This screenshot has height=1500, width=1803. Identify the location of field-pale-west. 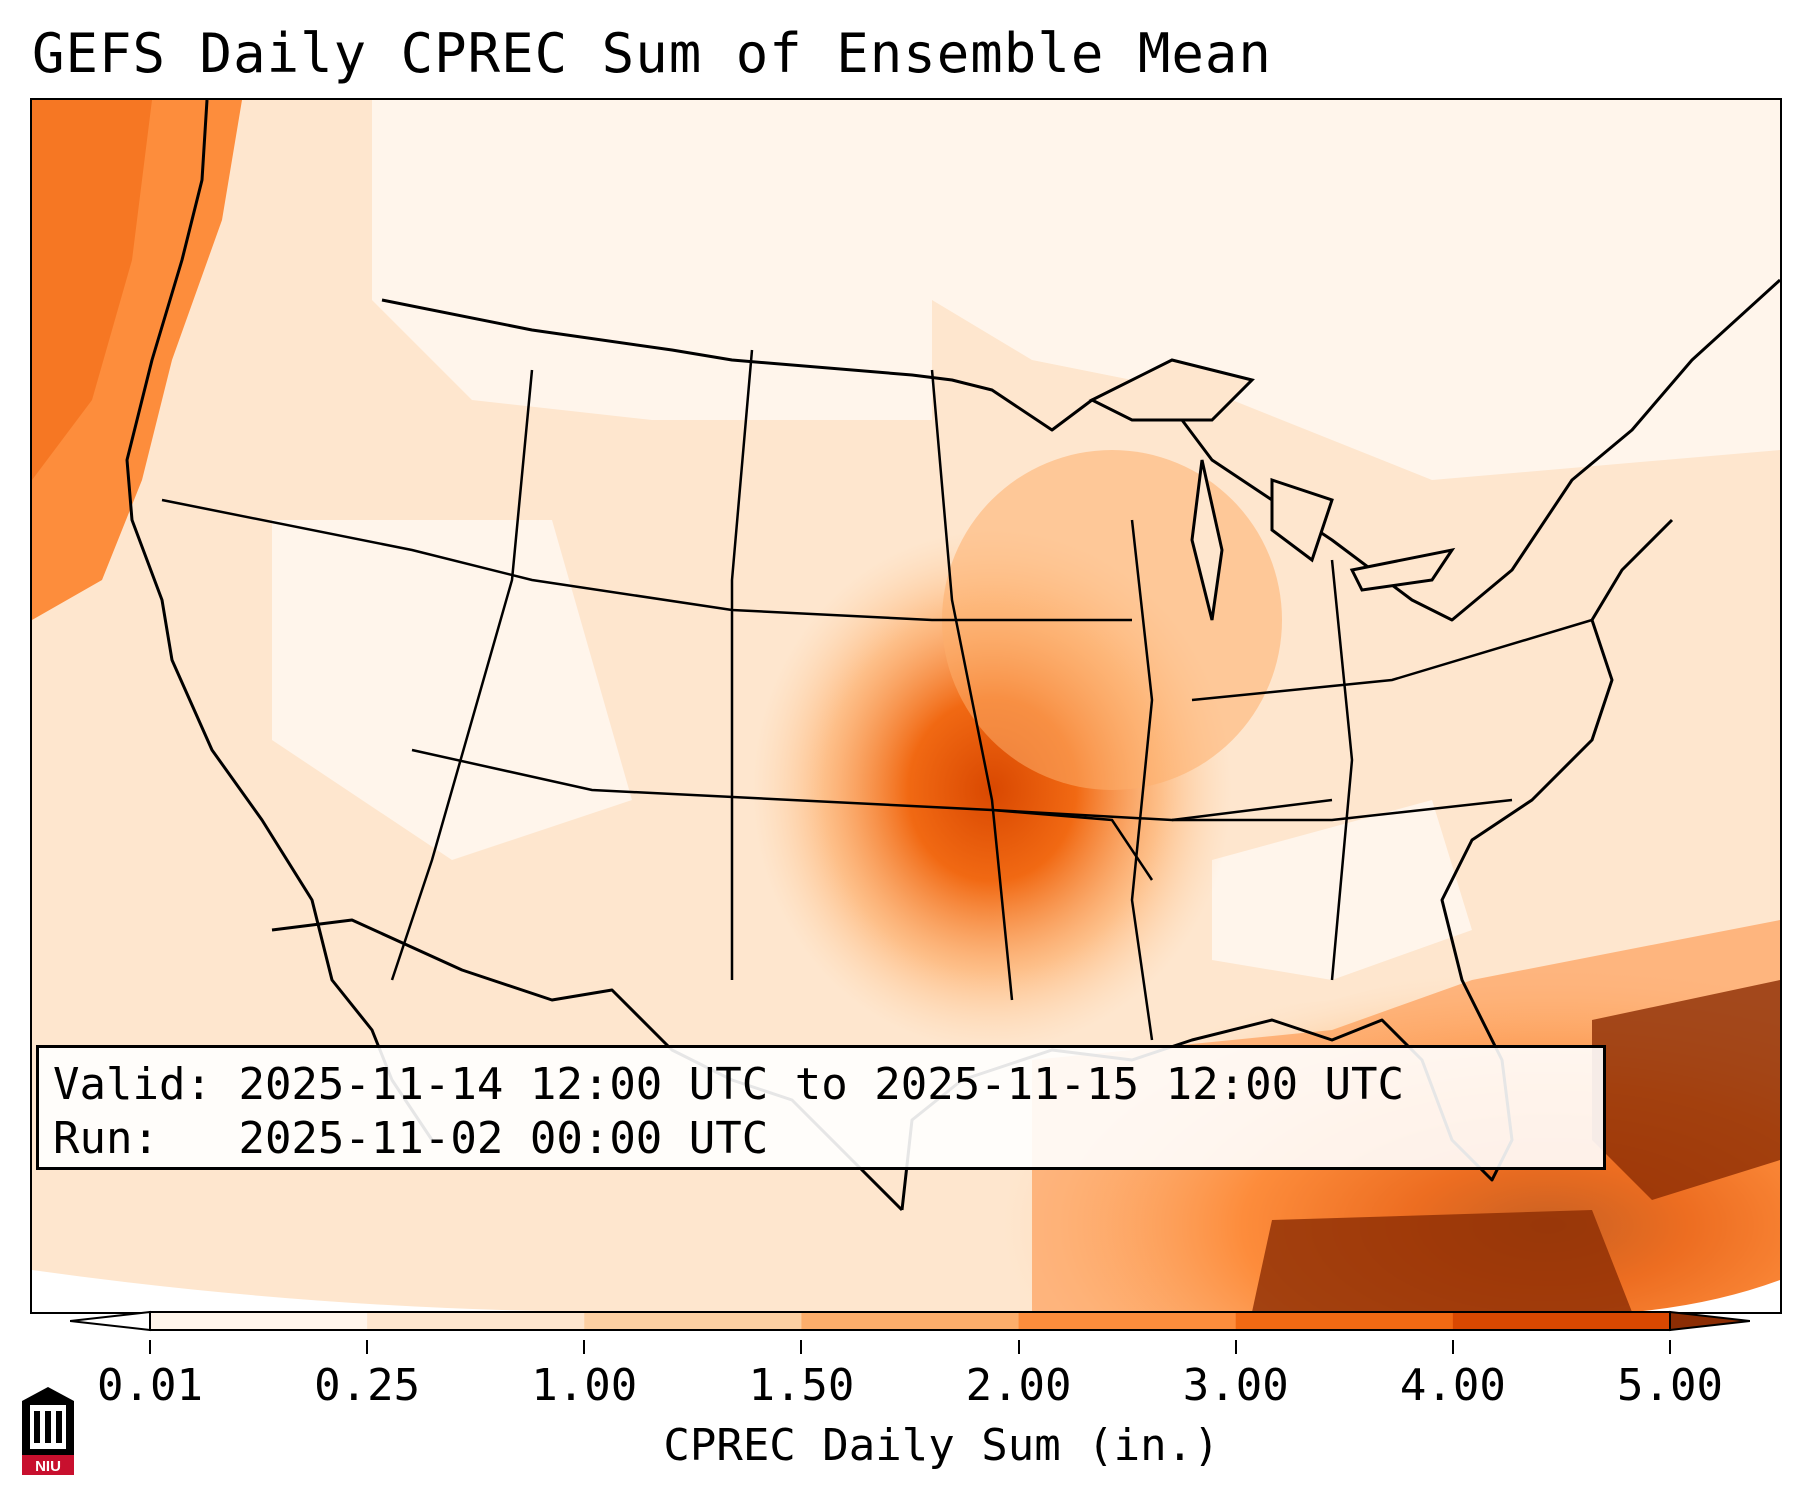
(452, 690).